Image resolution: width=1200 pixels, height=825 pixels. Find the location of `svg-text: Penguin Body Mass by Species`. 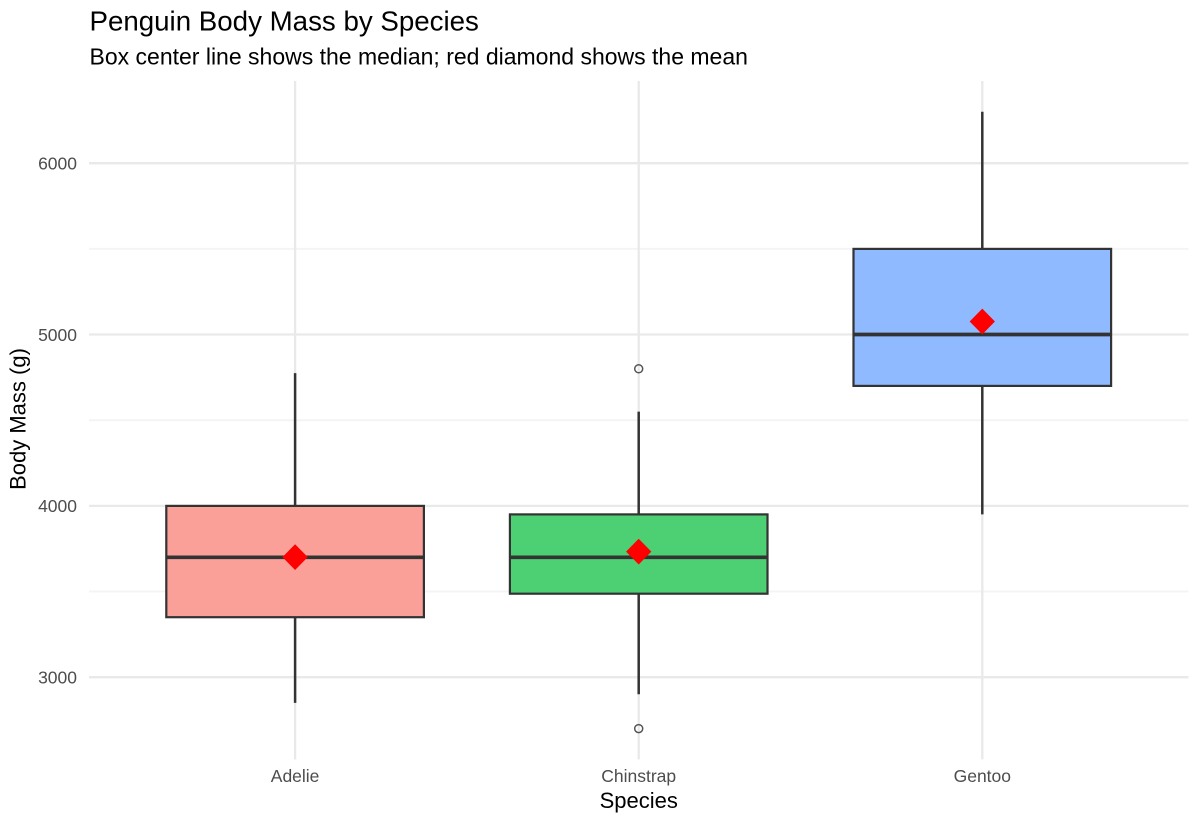

svg-text: Penguin Body Mass by Species is located at coordinates (284, 21).